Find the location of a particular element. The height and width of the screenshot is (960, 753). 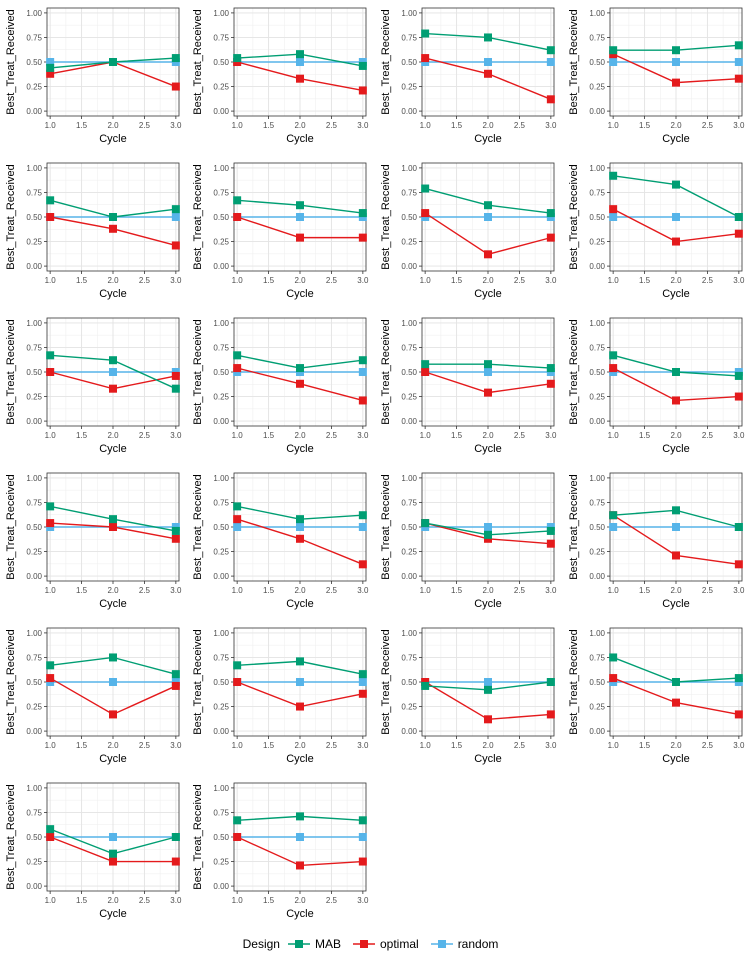

legend-label-mab: MAB is located at coordinates (327, 944).